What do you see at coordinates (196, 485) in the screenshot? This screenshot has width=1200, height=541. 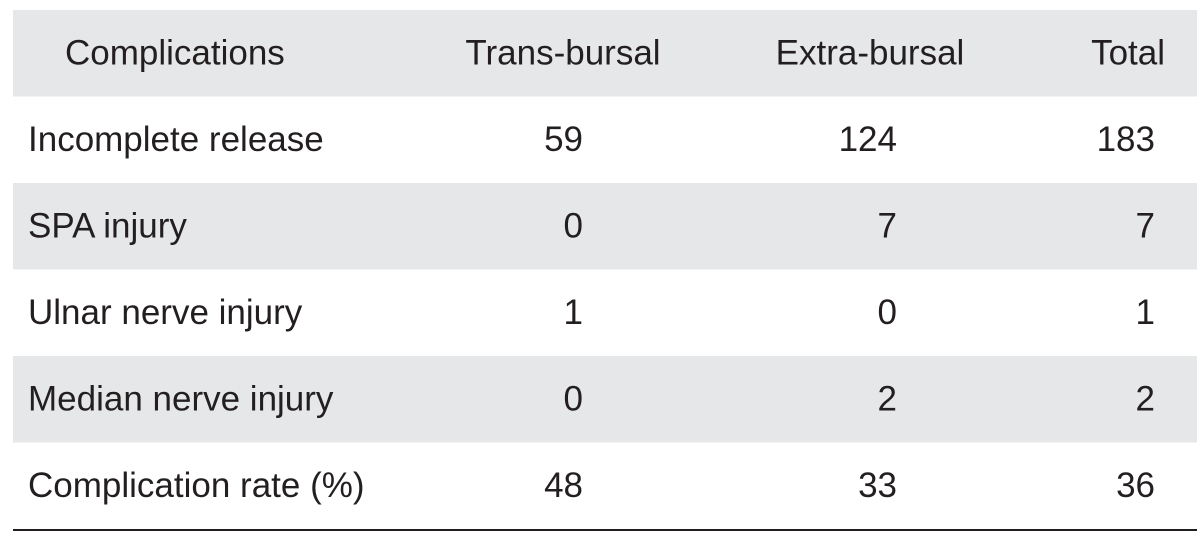 I see `row-label: Complication rate (%)` at bounding box center [196, 485].